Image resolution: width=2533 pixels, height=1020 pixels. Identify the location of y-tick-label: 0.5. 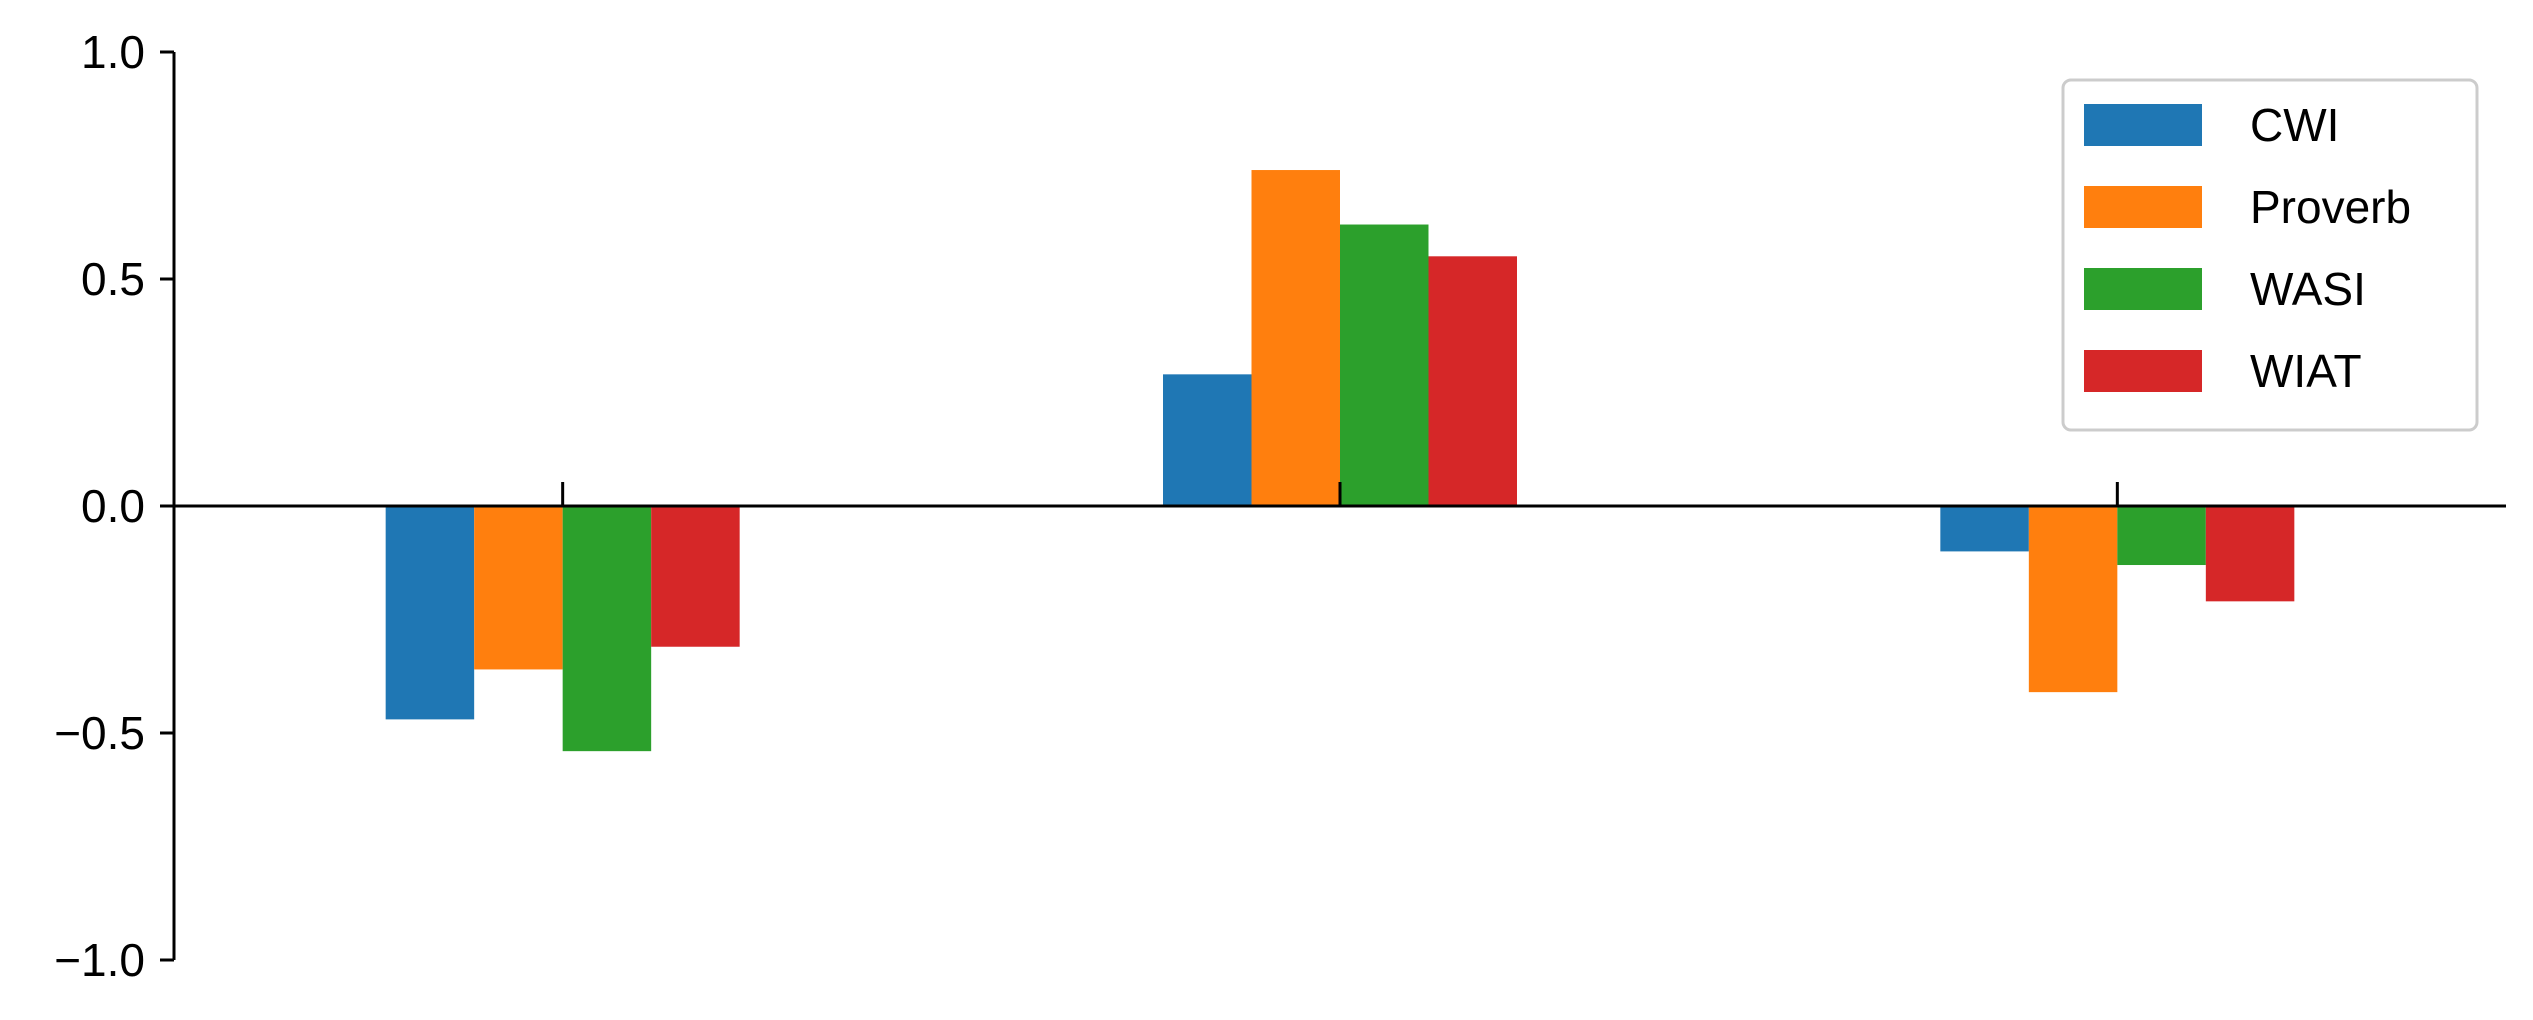
(113, 279).